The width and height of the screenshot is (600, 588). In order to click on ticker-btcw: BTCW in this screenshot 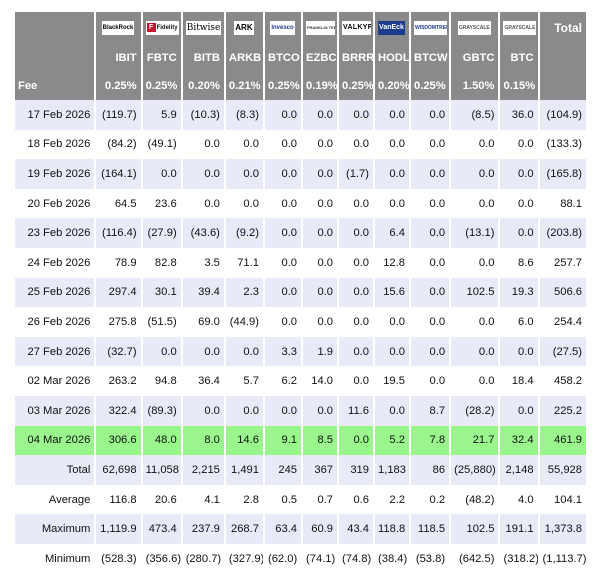, I will do `click(430, 57)`.